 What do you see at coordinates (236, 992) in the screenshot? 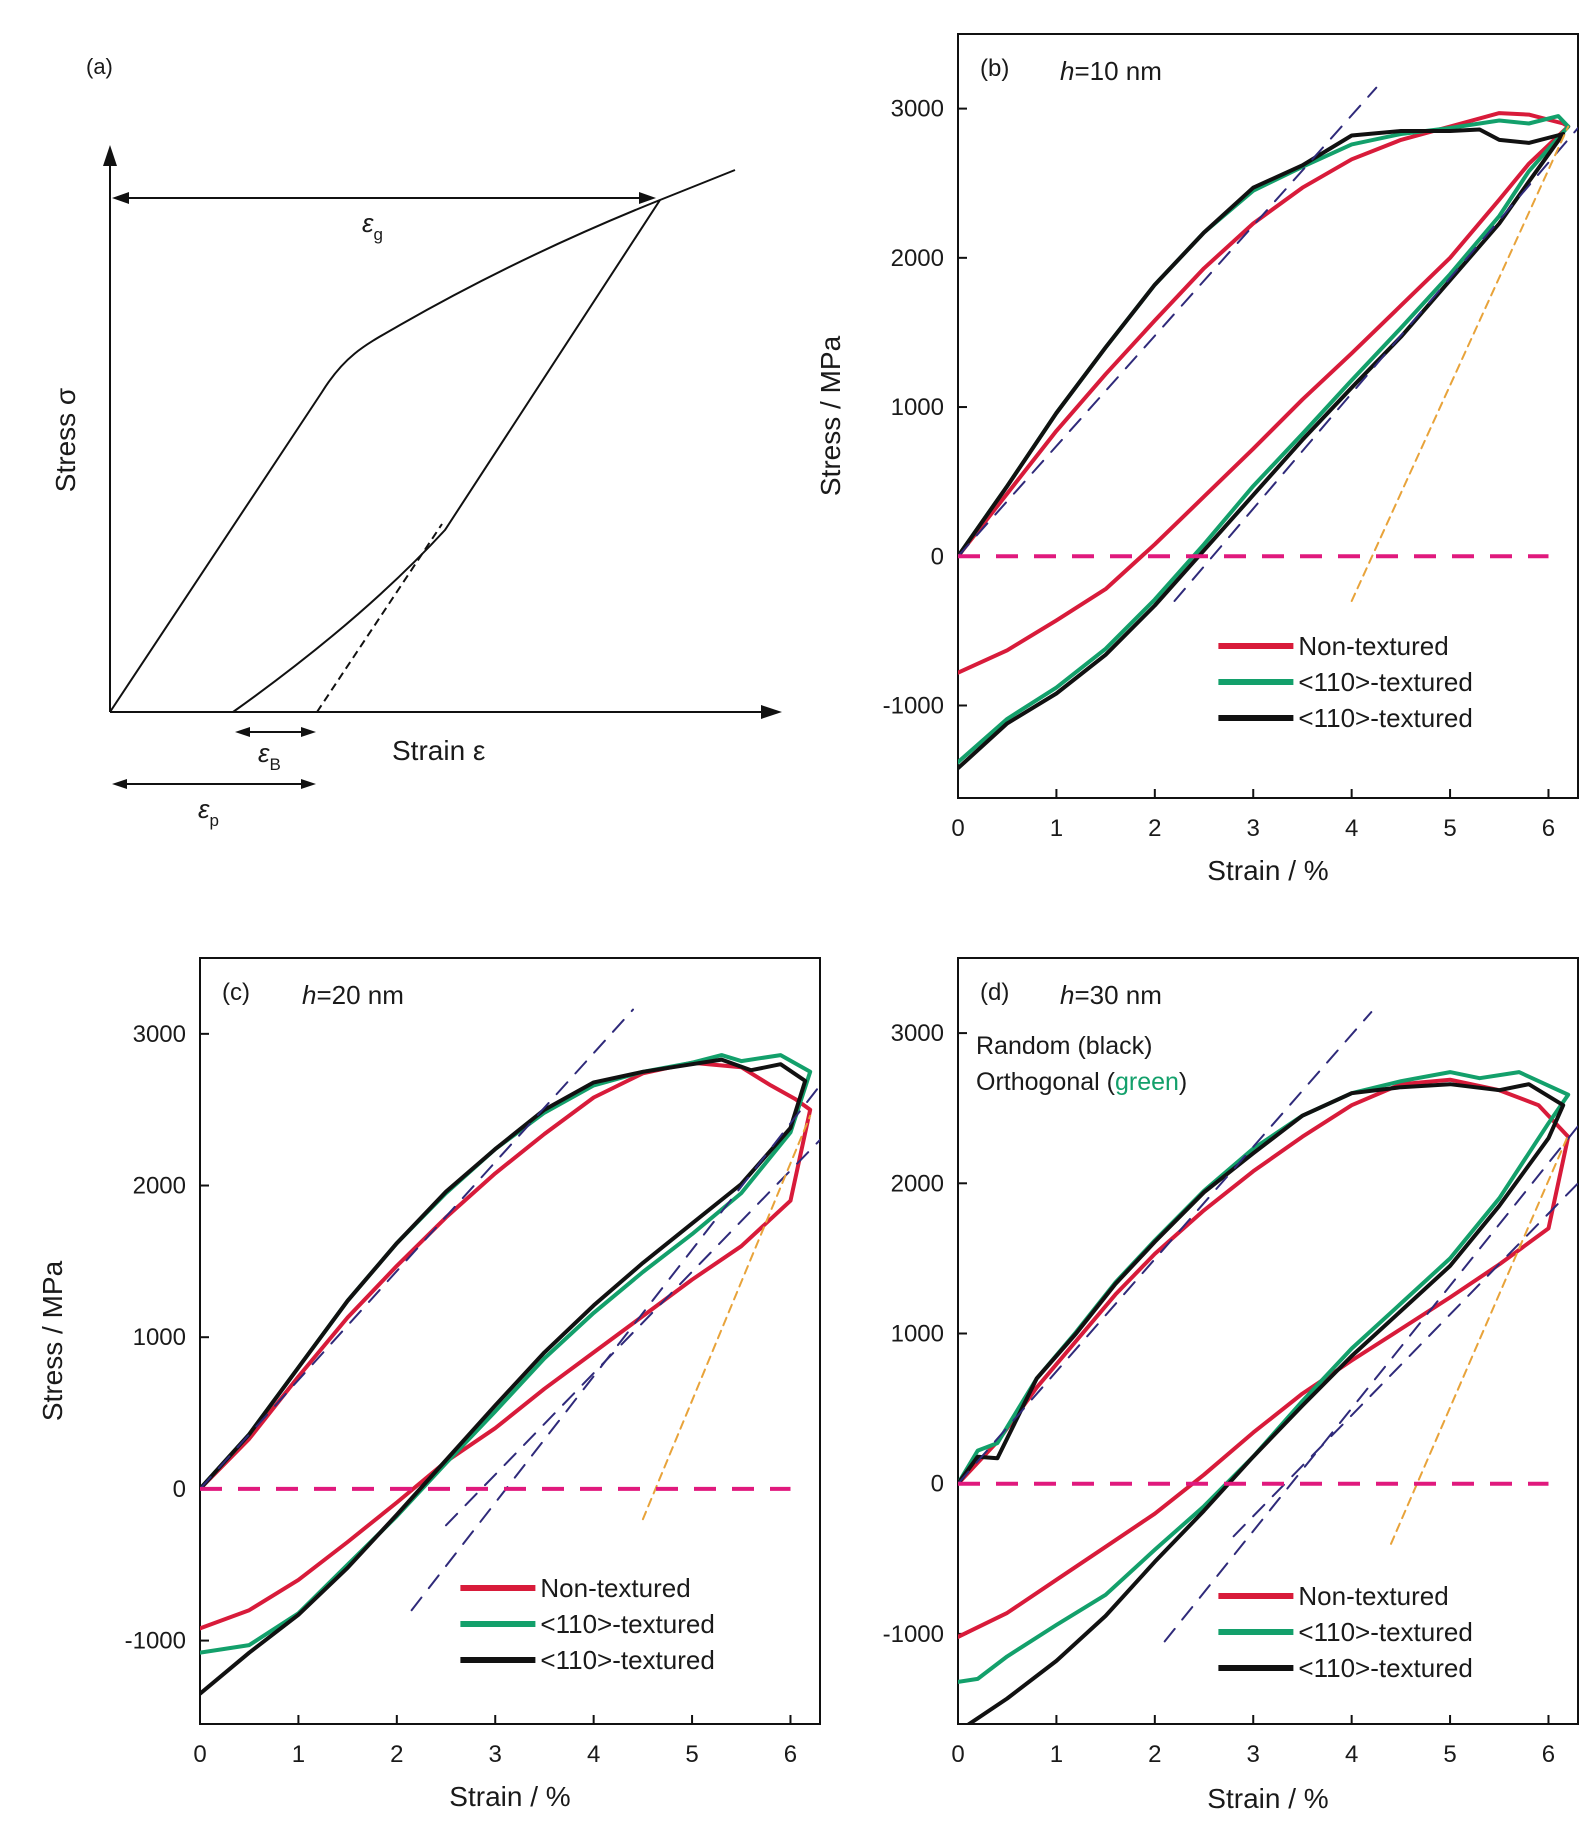
I see `panel-label: (c)` at bounding box center [236, 992].